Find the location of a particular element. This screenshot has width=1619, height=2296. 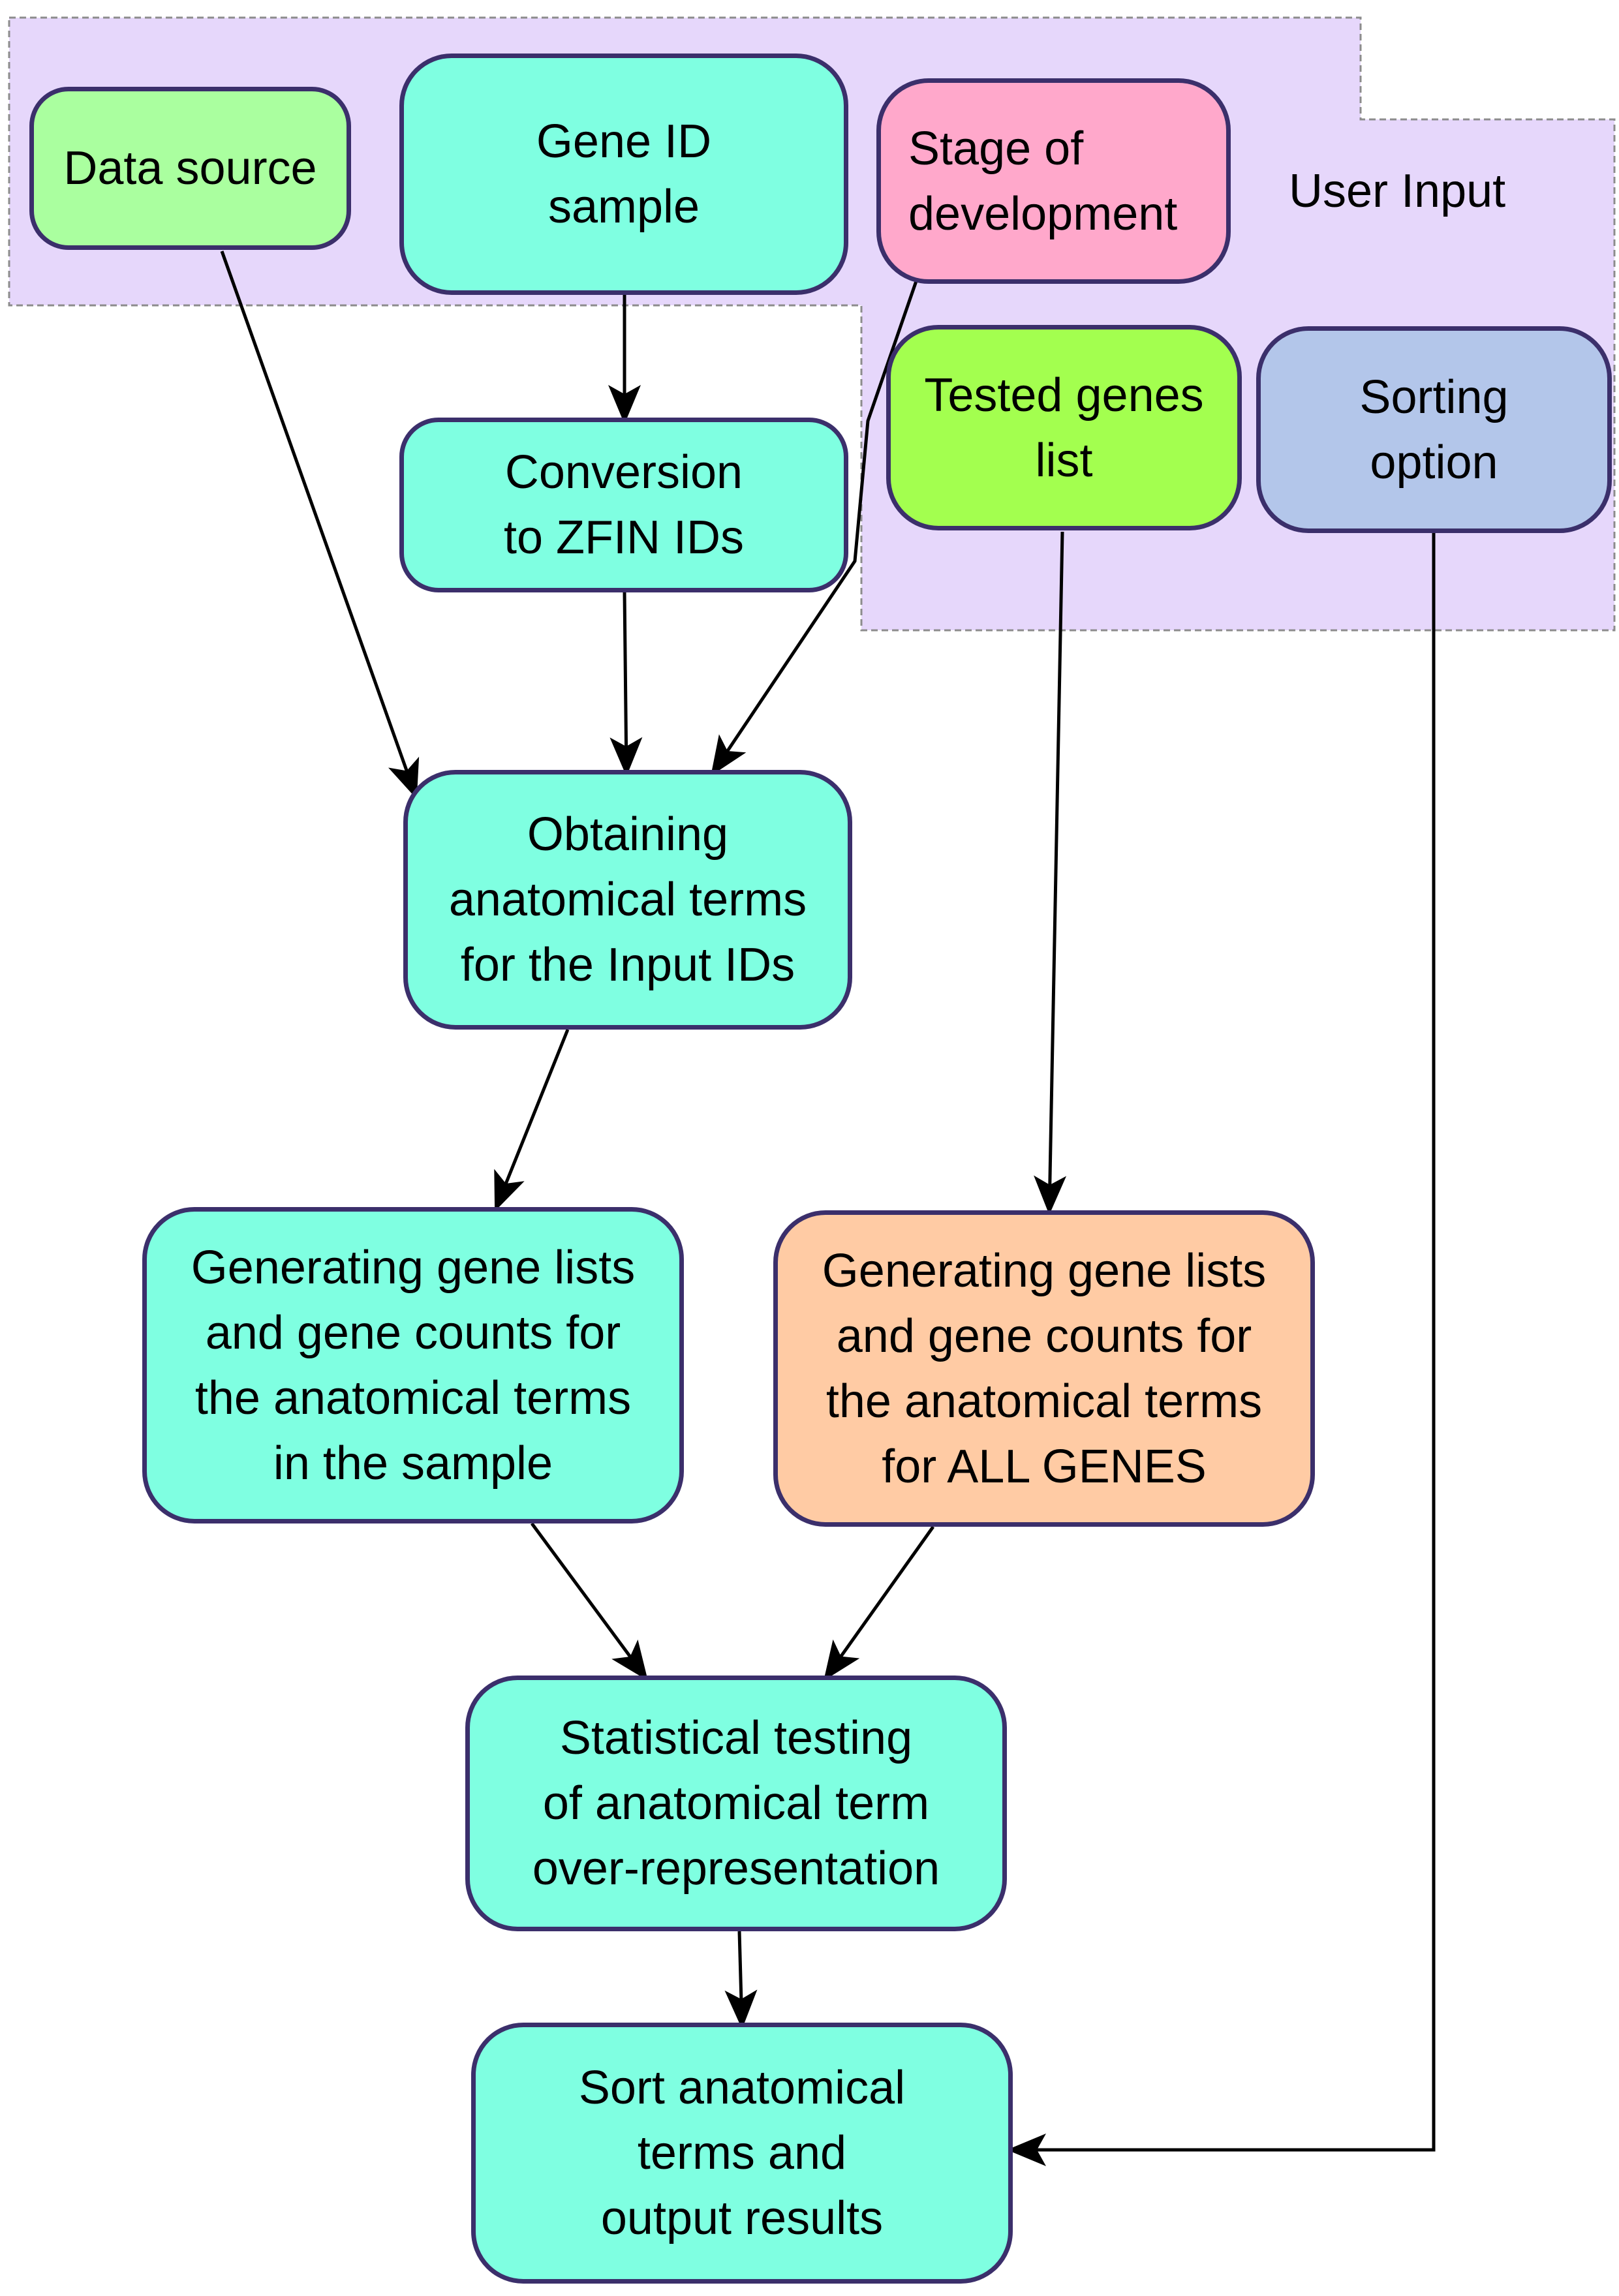

stage-of-development-node: Stage of development is located at coordinates (1053, 181).